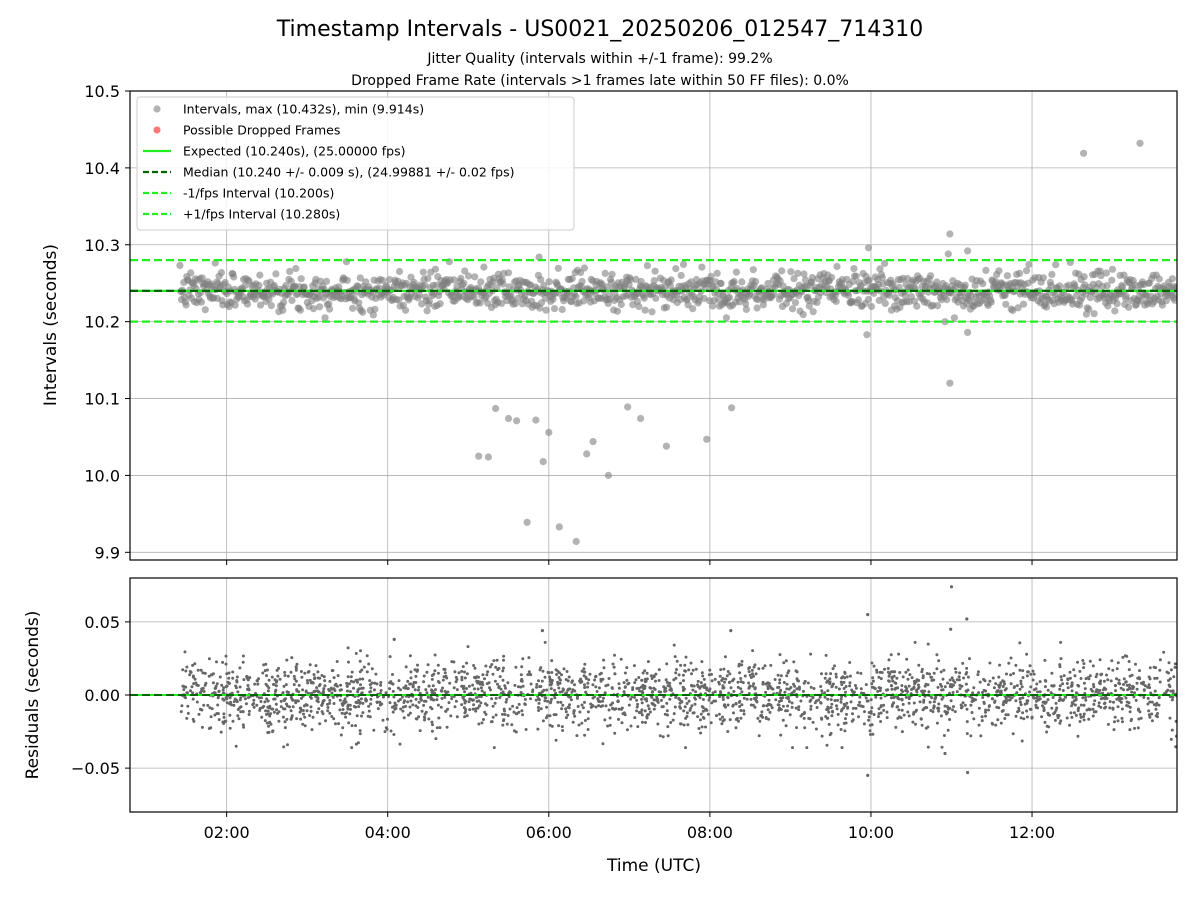 This screenshot has height=900, width=1200. What do you see at coordinates (653, 866) in the screenshot?
I see `x-axis-label: Time (UTC)` at bounding box center [653, 866].